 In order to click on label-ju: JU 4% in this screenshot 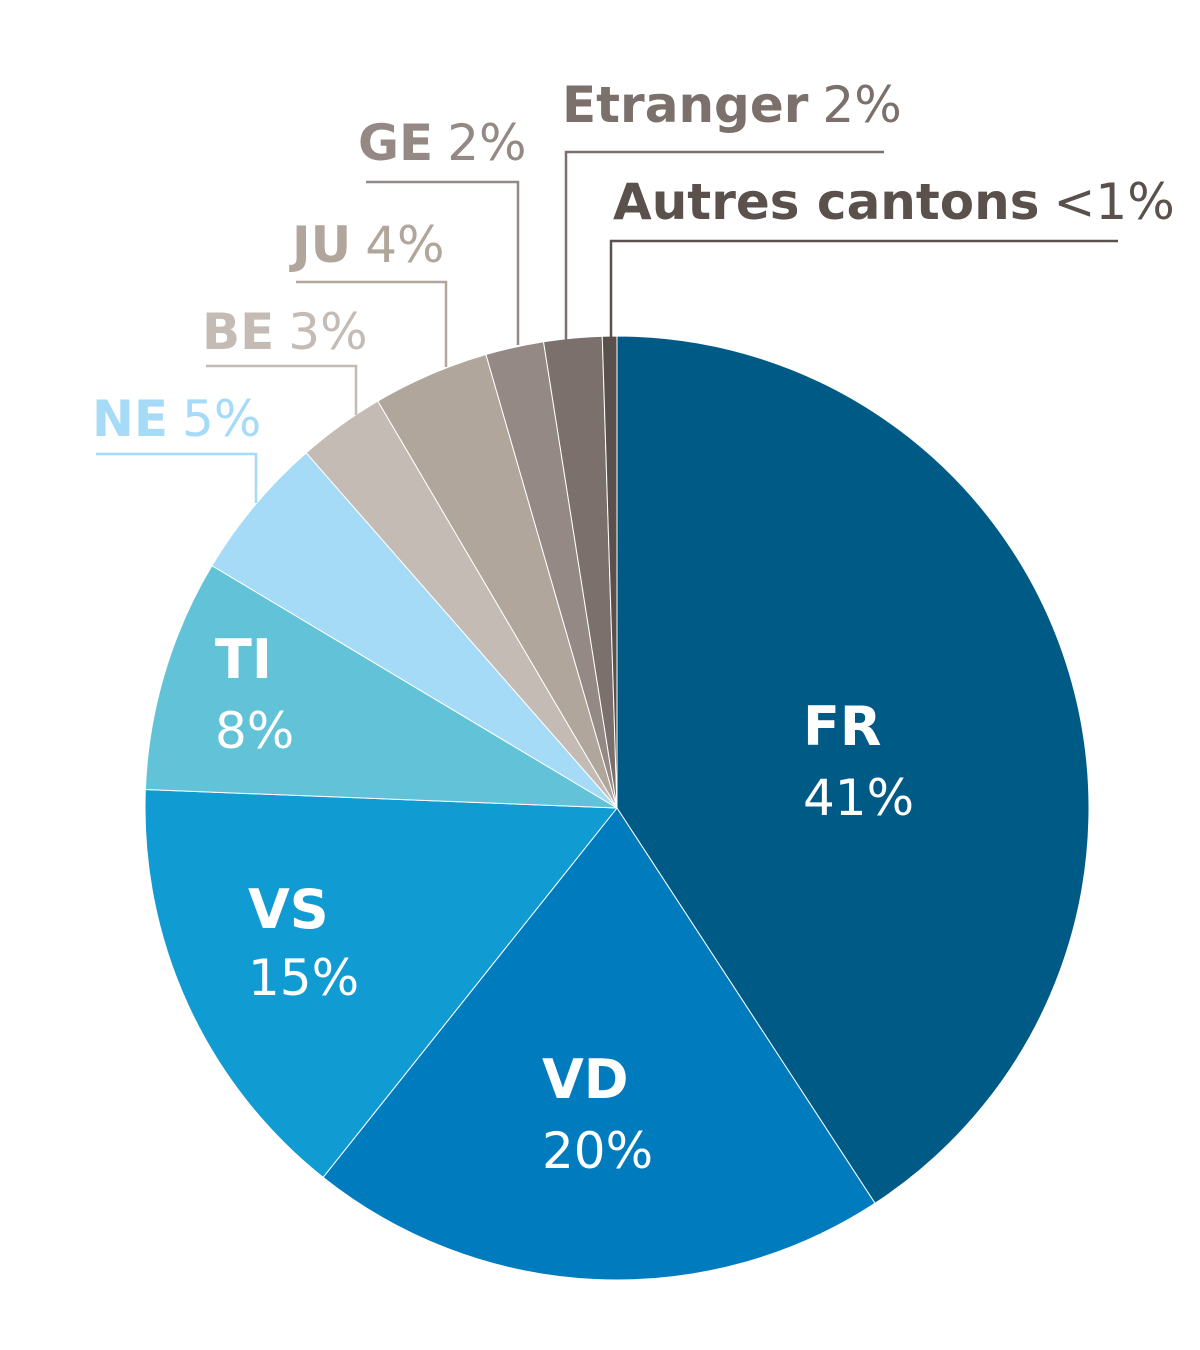, I will do `click(367, 245)`.